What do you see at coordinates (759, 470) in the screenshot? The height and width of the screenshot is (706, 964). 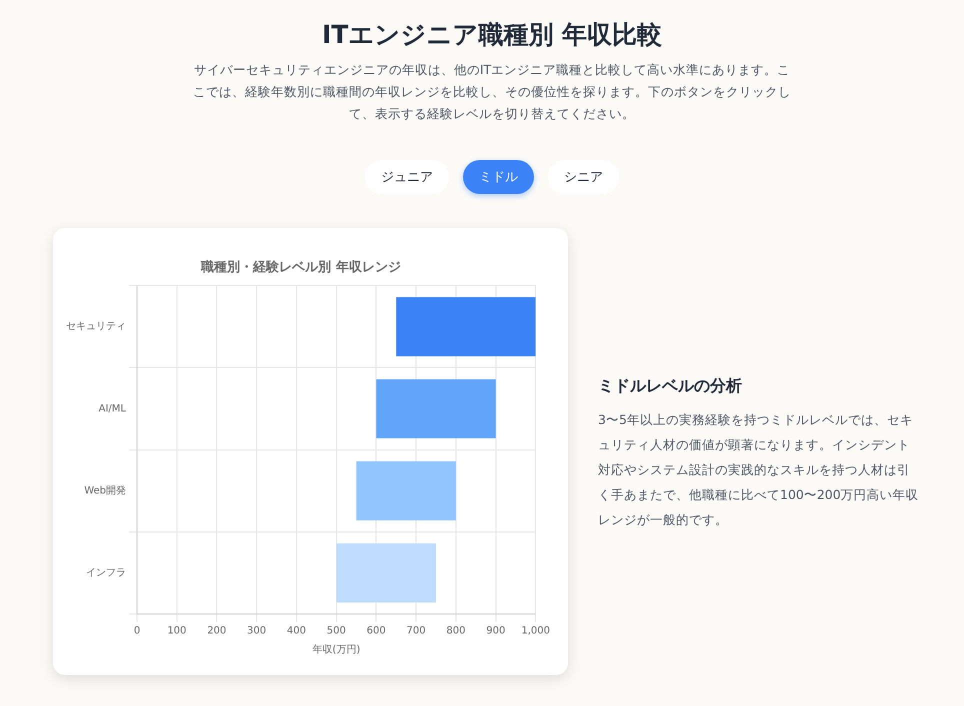 I see `text: 3〜5年以上の実務経験を持つミドルレベルでは、セキュリティ人材の価値が顕著になります。インシデント対応やシステム設計の実践的なスキルを持つ人材は引く手あまたで、他職種に比べて100〜200万円高い年収レンジが一般的です。` at bounding box center [759, 470].